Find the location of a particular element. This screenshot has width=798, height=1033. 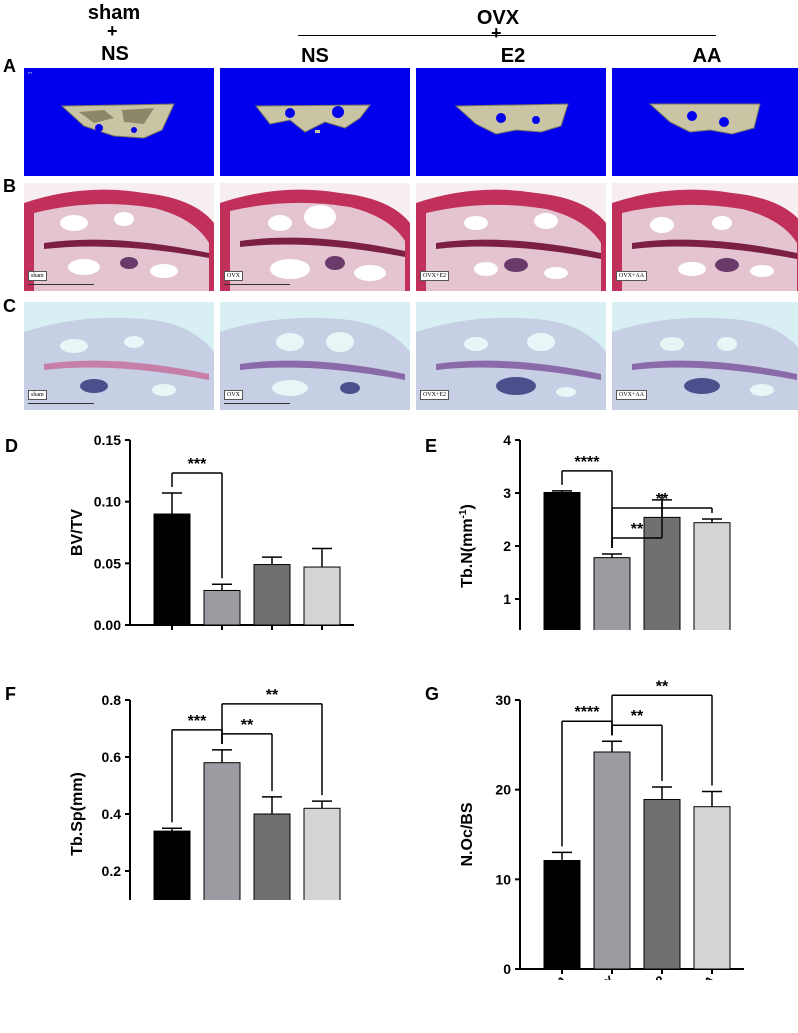

y-tick-label: 0.05 is located at coordinates (107, 563).